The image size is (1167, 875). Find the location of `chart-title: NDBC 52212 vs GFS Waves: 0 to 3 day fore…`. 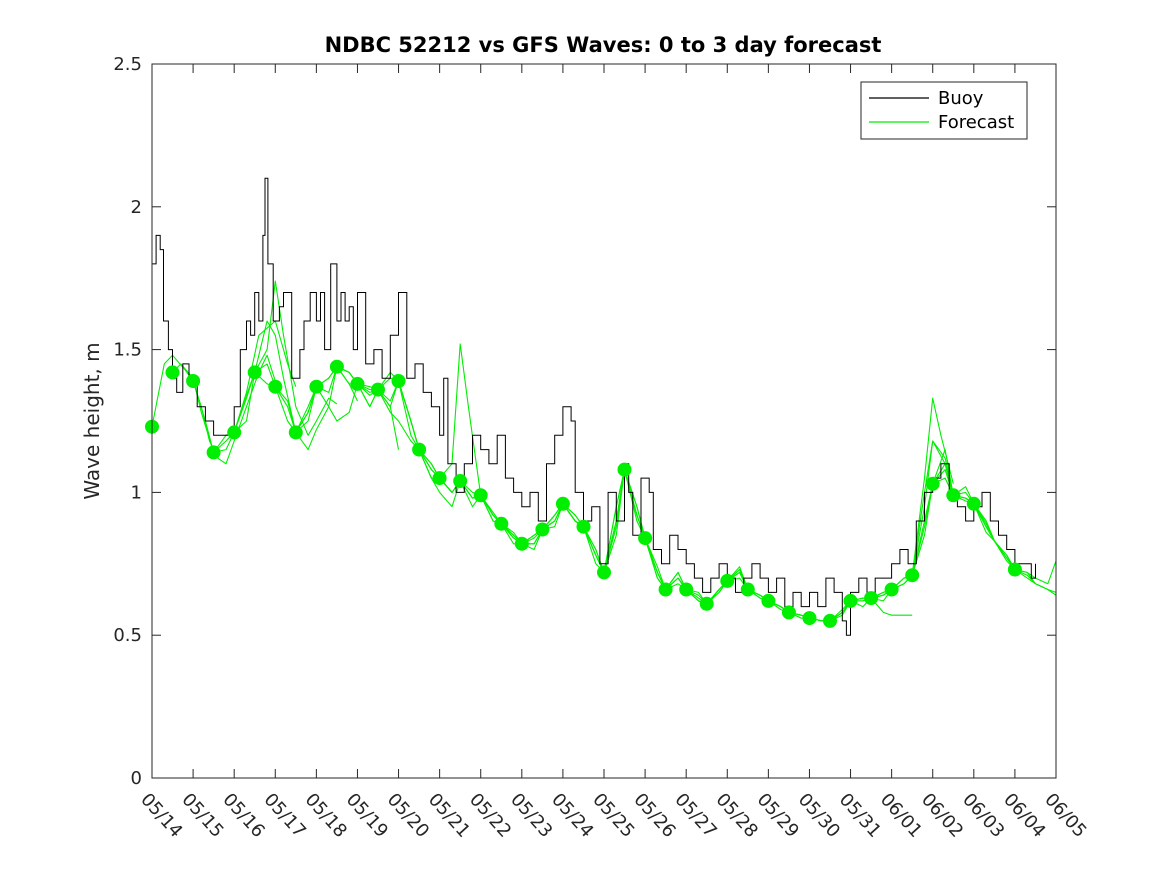

chart-title: NDBC 52212 vs GFS Waves: 0 to 3 day fore… is located at coordinates (603, 45).